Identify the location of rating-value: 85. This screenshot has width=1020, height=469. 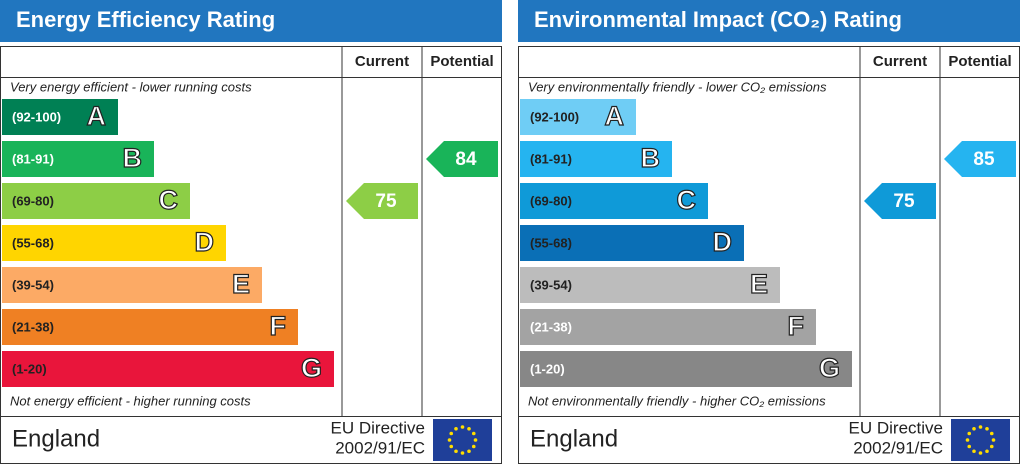
(984, 159).